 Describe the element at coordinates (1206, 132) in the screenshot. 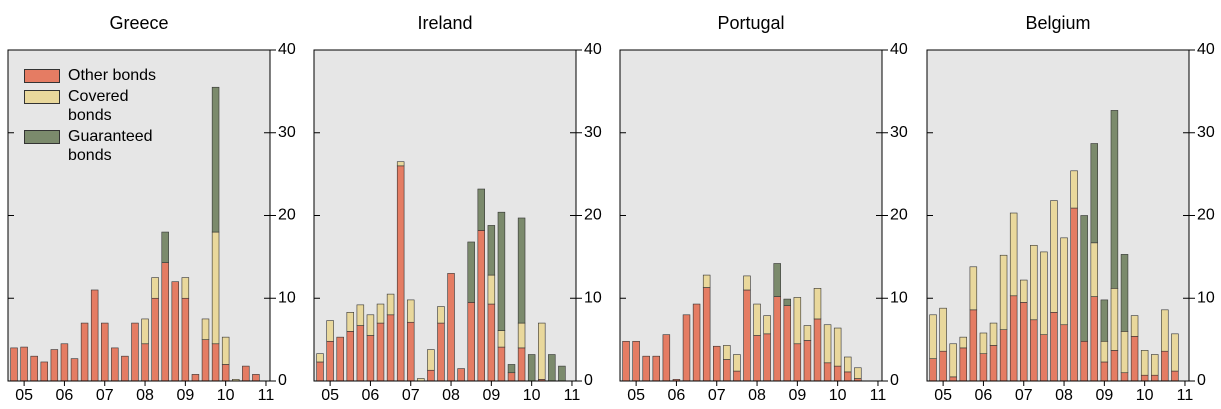

I see `y-tick-label: 30` at that location.